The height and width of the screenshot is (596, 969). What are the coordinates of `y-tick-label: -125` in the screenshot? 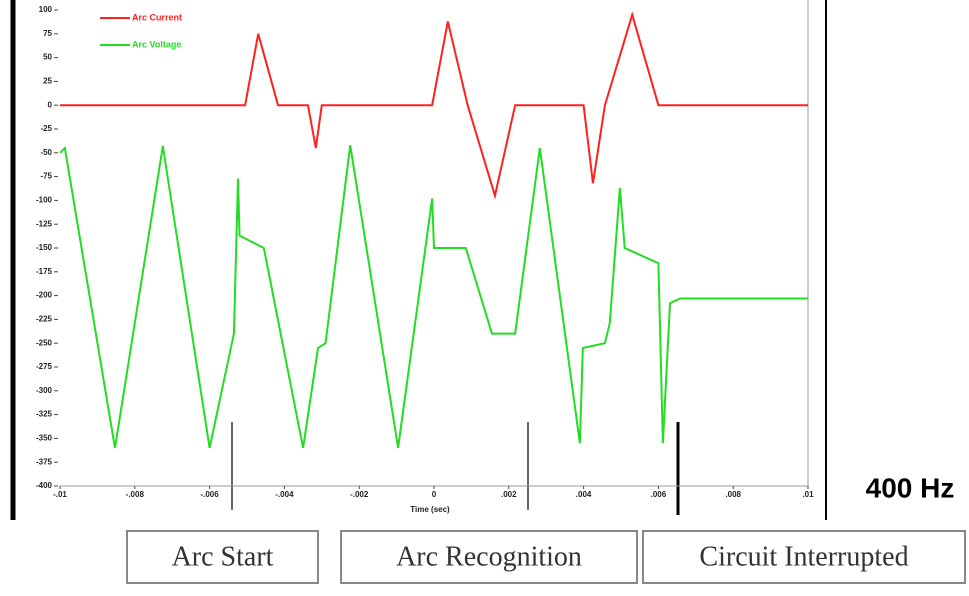 It's located at (44, 223).